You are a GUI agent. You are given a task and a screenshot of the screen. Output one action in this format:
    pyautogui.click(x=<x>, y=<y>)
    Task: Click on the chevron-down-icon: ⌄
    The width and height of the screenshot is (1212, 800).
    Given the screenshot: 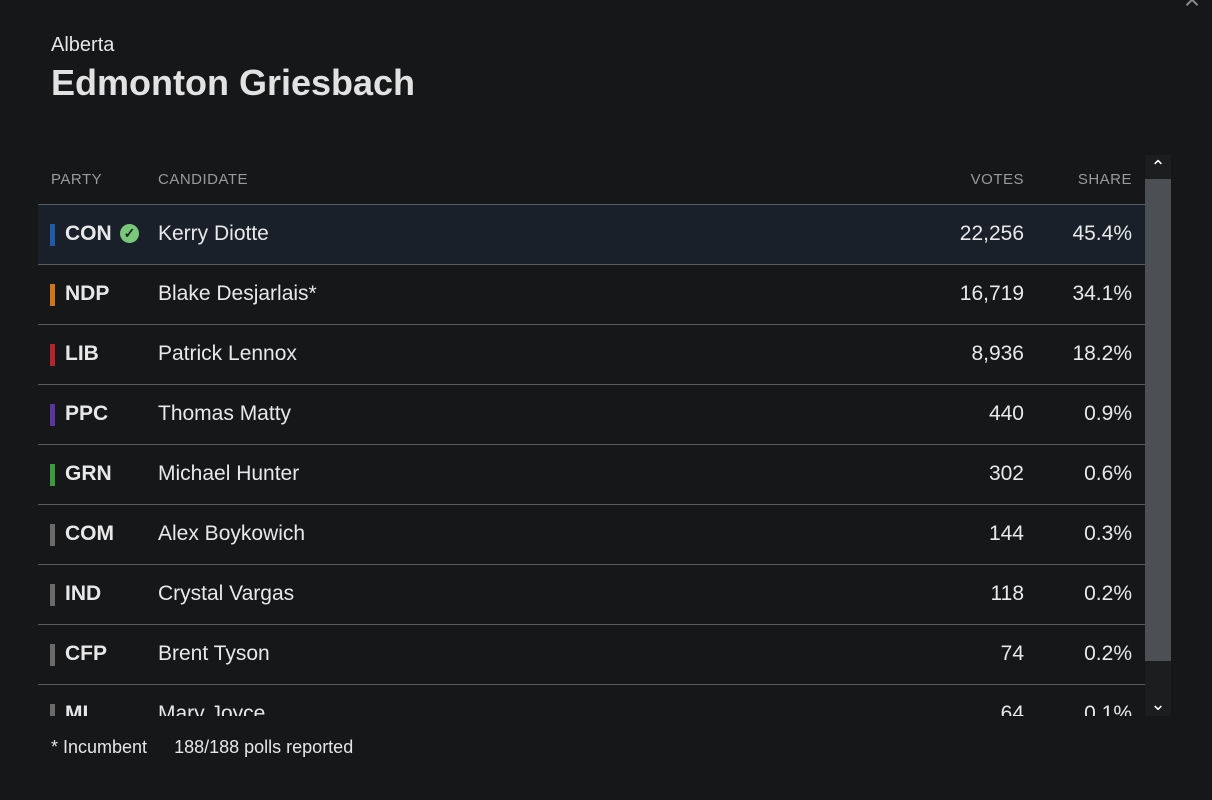 What is the action you would take?
    pyautogui.click(x=1158, y=704)
    